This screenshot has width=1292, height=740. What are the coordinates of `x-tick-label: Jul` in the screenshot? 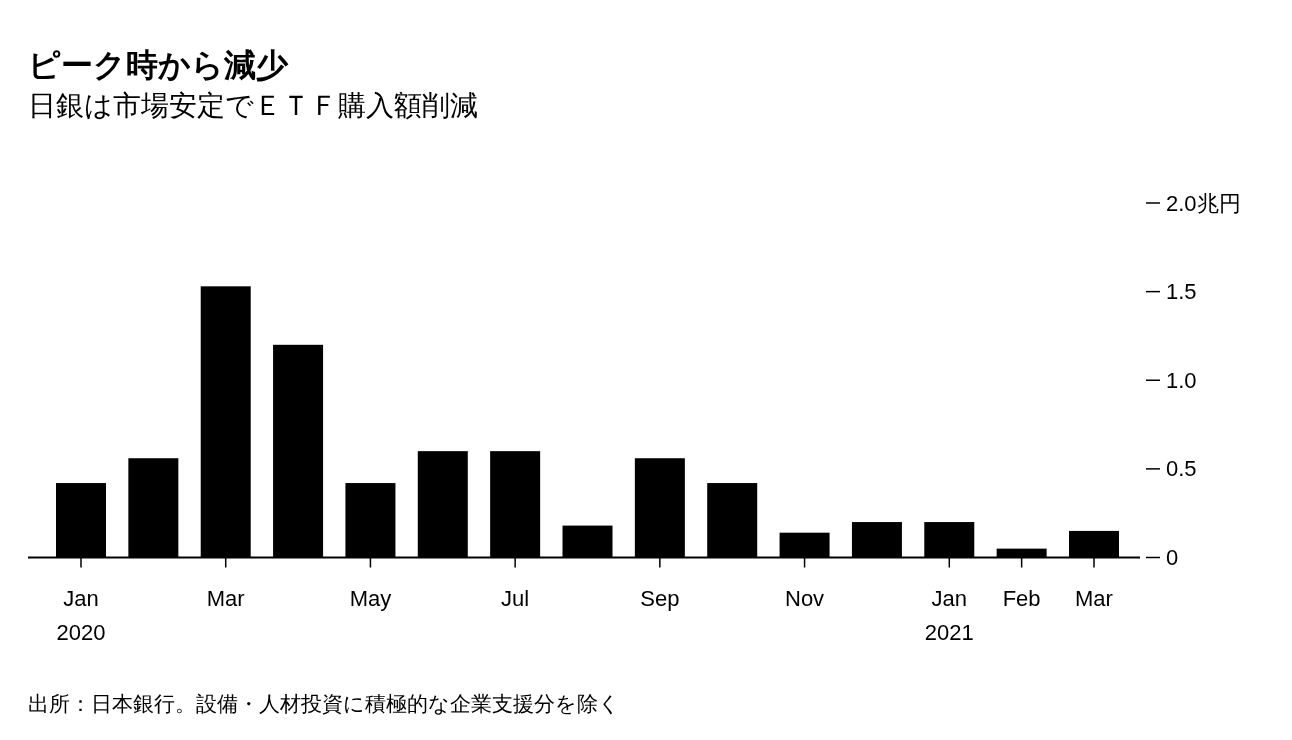 It's located at (515, 598).